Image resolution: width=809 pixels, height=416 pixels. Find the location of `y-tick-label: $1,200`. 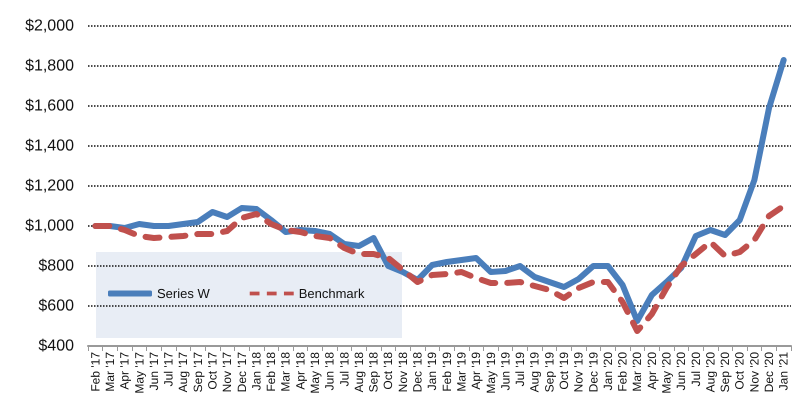

y-tick-label: $1,200 is located at coordinates (49, 186).